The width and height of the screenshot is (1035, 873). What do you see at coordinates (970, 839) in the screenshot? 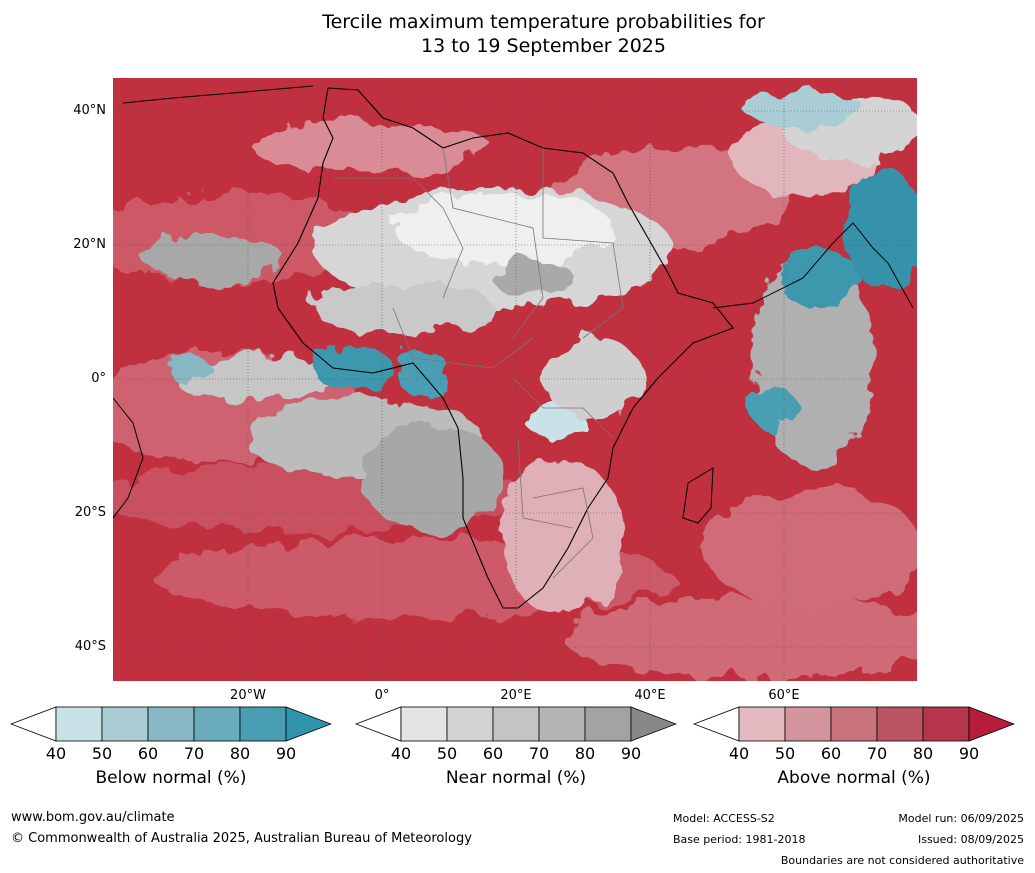
I see `issued-text: Issued: 08/09/2025` at bounding box center [970, 839].